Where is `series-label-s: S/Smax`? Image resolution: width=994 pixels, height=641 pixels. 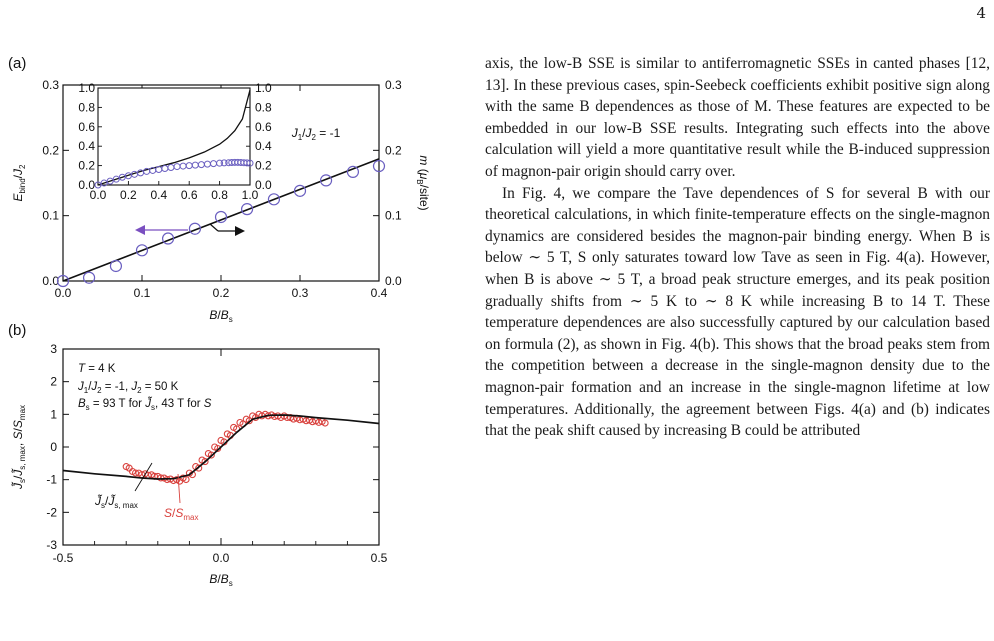 series-label-s: S/Smax is located at coordinates (181, 514).